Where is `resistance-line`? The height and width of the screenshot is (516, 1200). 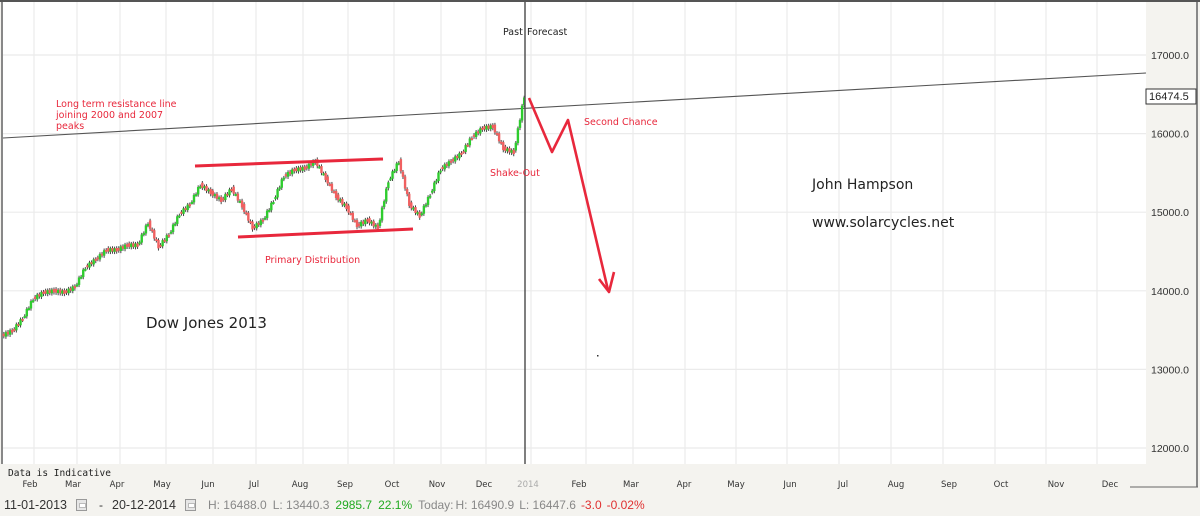
resistance-line is located at coordinates (574, 105).